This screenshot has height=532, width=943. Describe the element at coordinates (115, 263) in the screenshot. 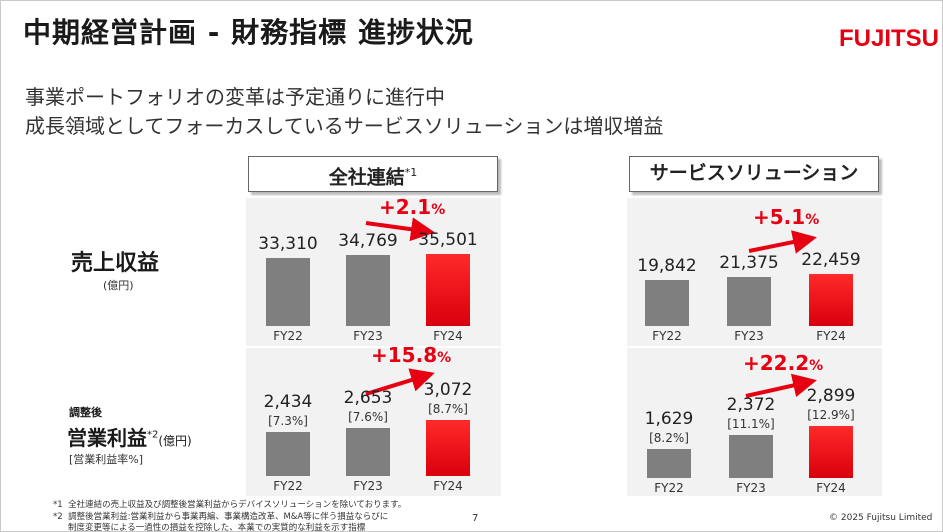

I see `revenue-label: 売上収益` at that location.